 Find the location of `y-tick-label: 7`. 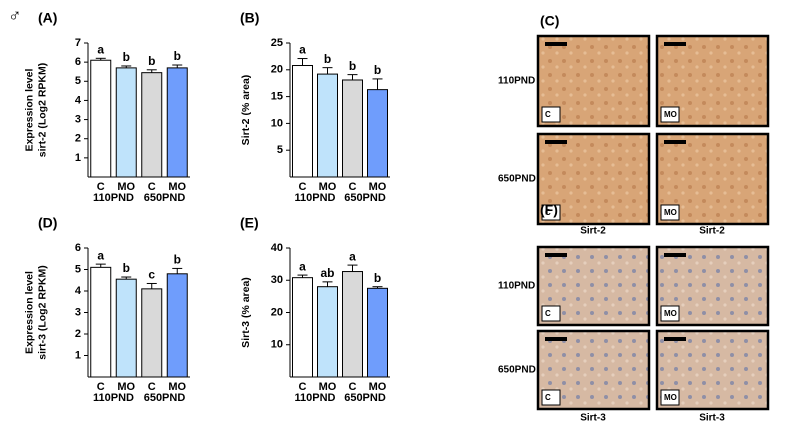

y-tick-label: 7 is located at coordinates (78, 43).